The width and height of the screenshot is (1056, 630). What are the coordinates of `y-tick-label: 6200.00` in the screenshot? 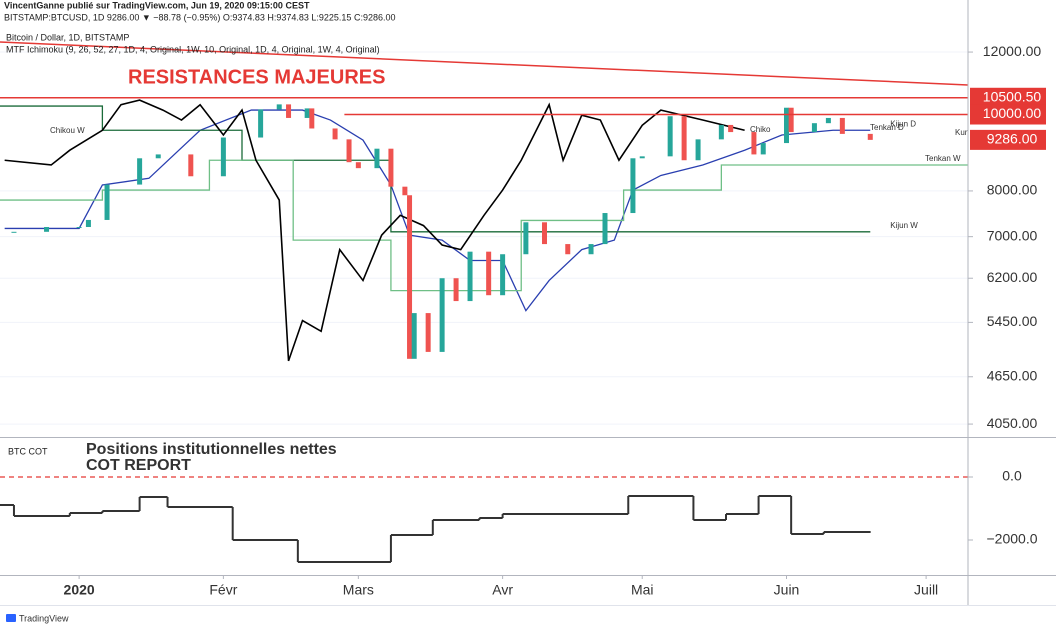 It's located at (1012, 277).